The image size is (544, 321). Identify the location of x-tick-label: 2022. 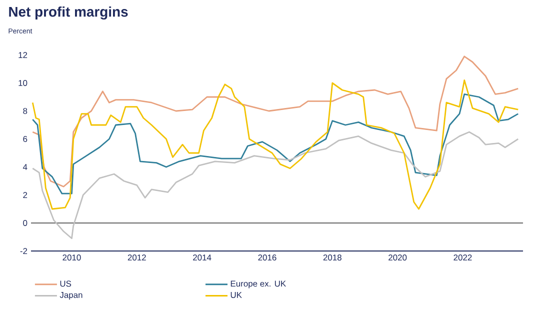
(463, 257).